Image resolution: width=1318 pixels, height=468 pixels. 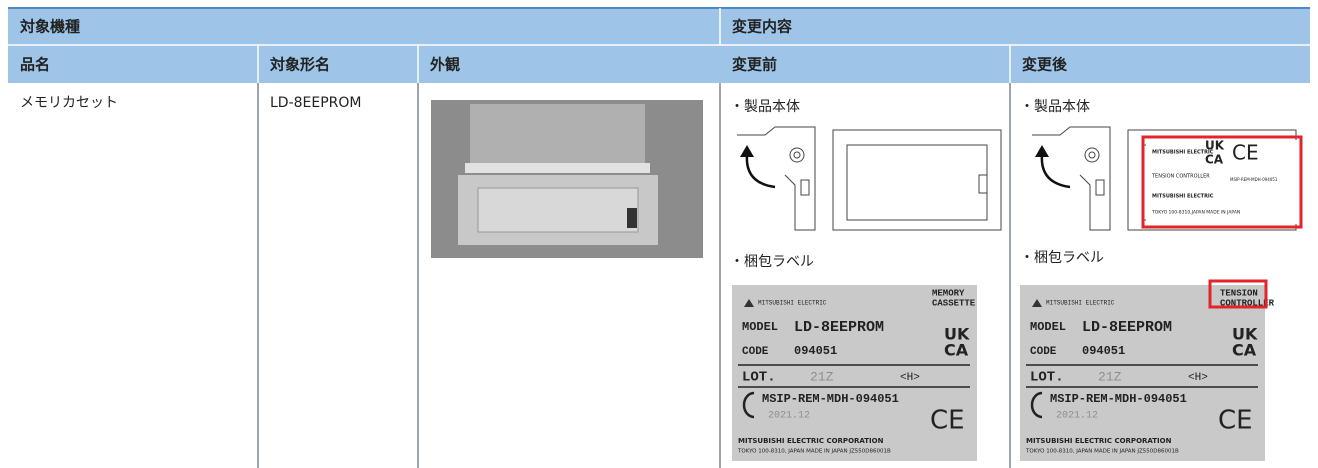 I want to click on label-product: CONTROLLER, so click(x=1247, y=303).